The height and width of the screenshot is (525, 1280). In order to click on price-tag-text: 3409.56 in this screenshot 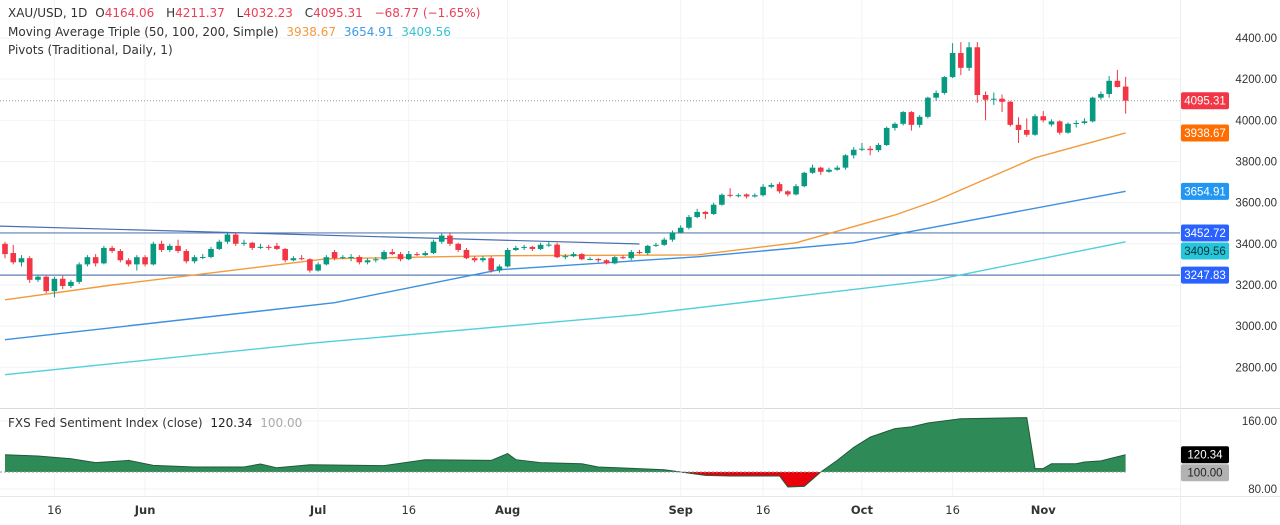, I will do `click(1205, 252)`.